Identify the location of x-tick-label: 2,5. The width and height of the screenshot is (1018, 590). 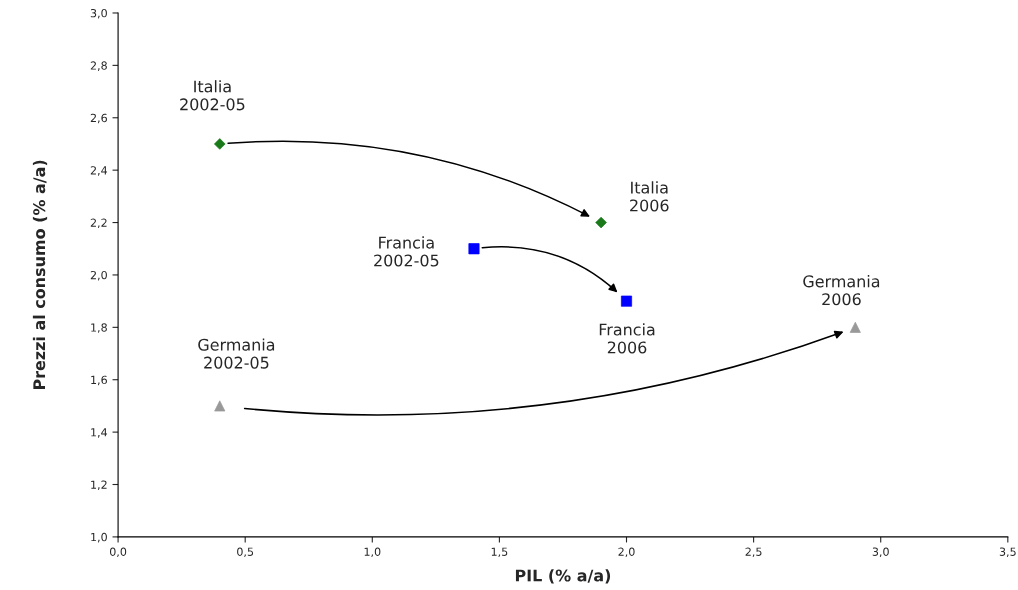
(753, 552).